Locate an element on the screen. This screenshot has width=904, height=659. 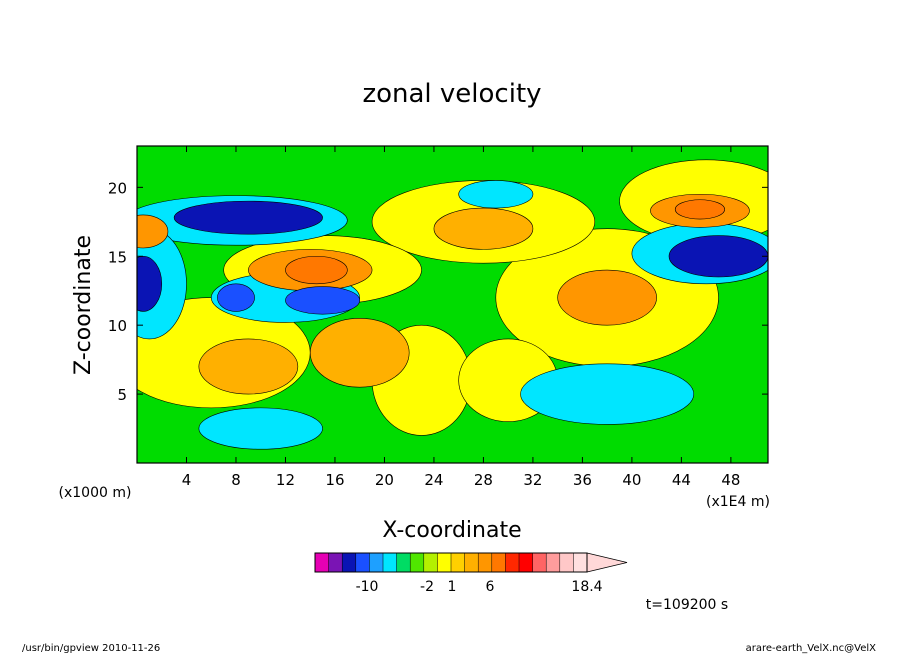
x-tick-label: 16 is located at coordinates (334, 480).